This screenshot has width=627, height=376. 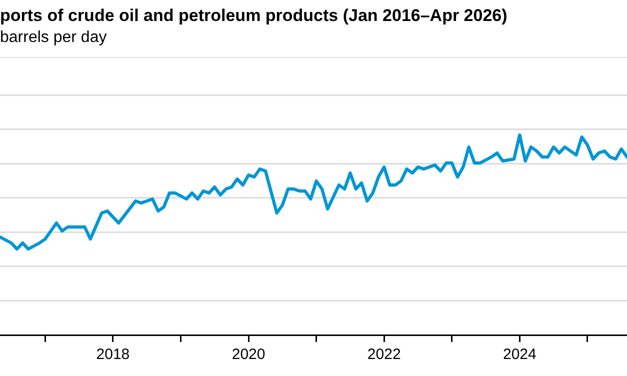 I want to click on x-tick-label: 2020, so click(x=249, y=355).